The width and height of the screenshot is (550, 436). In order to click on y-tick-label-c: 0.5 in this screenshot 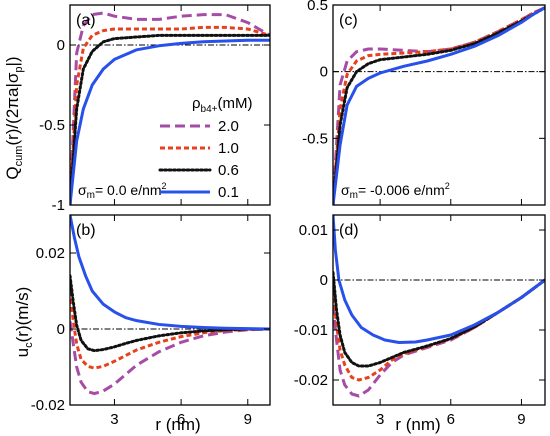, I will do `click(317, 7)`.